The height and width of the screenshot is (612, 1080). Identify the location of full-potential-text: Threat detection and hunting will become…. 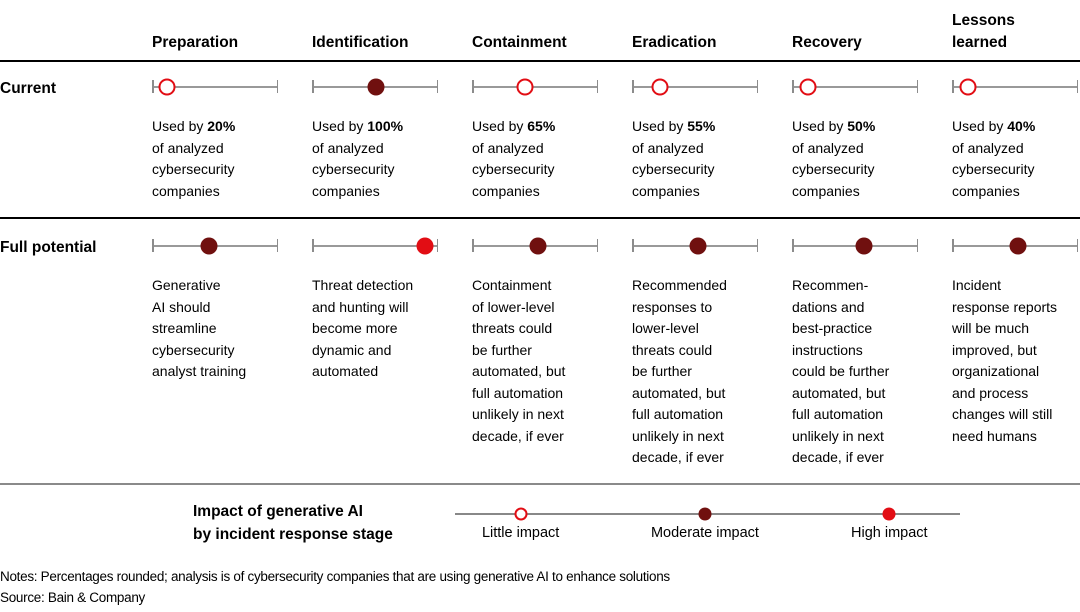
(363, 328).